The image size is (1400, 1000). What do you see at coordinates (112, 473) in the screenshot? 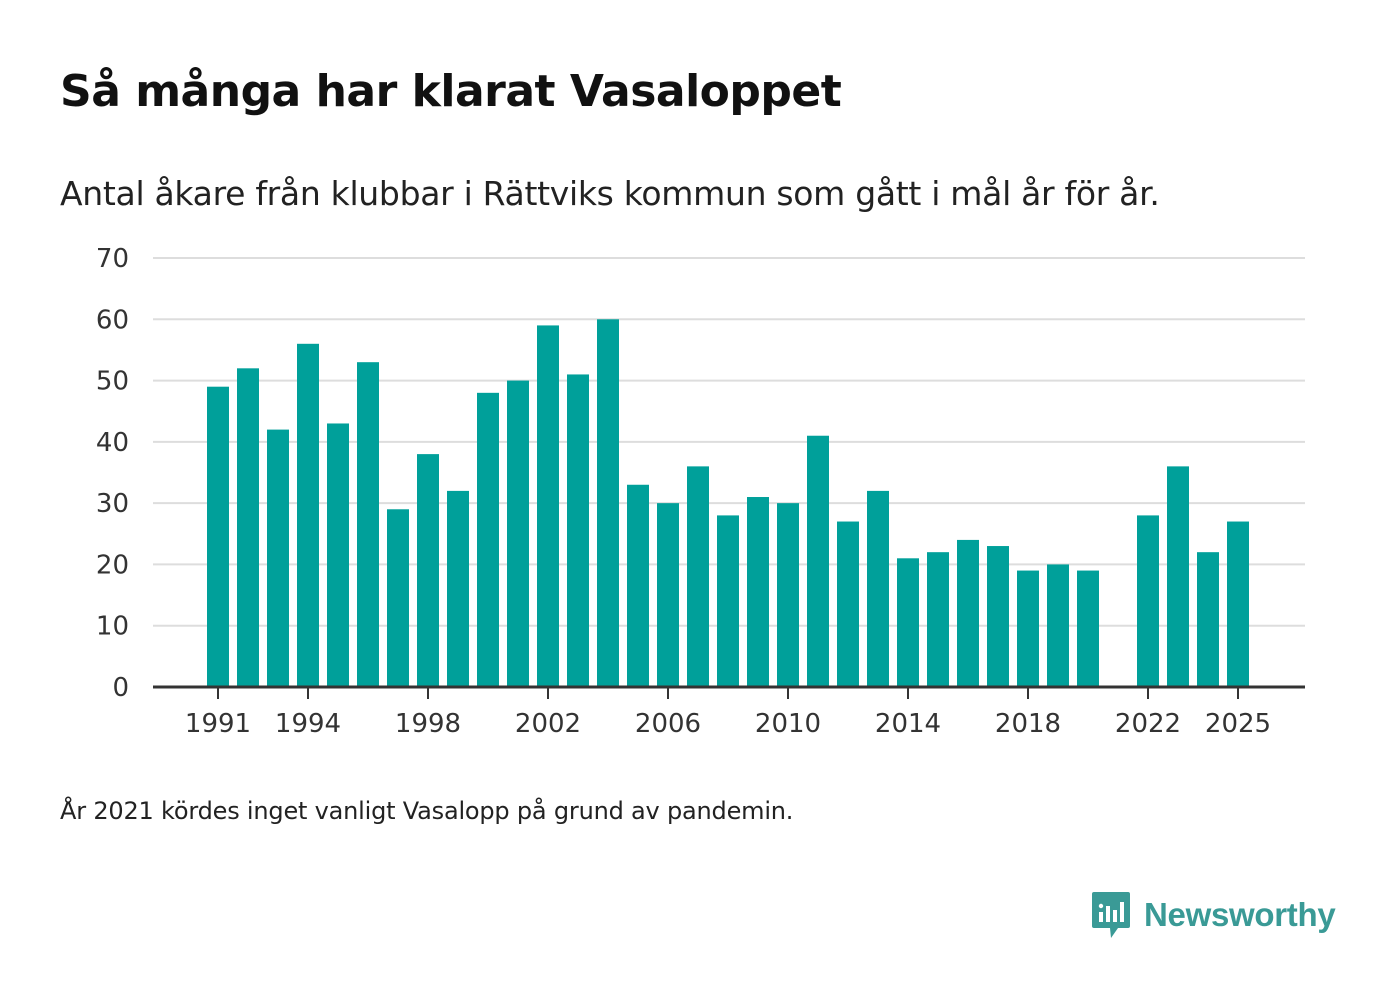
I see `y-axis-labels: 0 10 20 30 40 50 60 70` at bounding box center [112, 473].